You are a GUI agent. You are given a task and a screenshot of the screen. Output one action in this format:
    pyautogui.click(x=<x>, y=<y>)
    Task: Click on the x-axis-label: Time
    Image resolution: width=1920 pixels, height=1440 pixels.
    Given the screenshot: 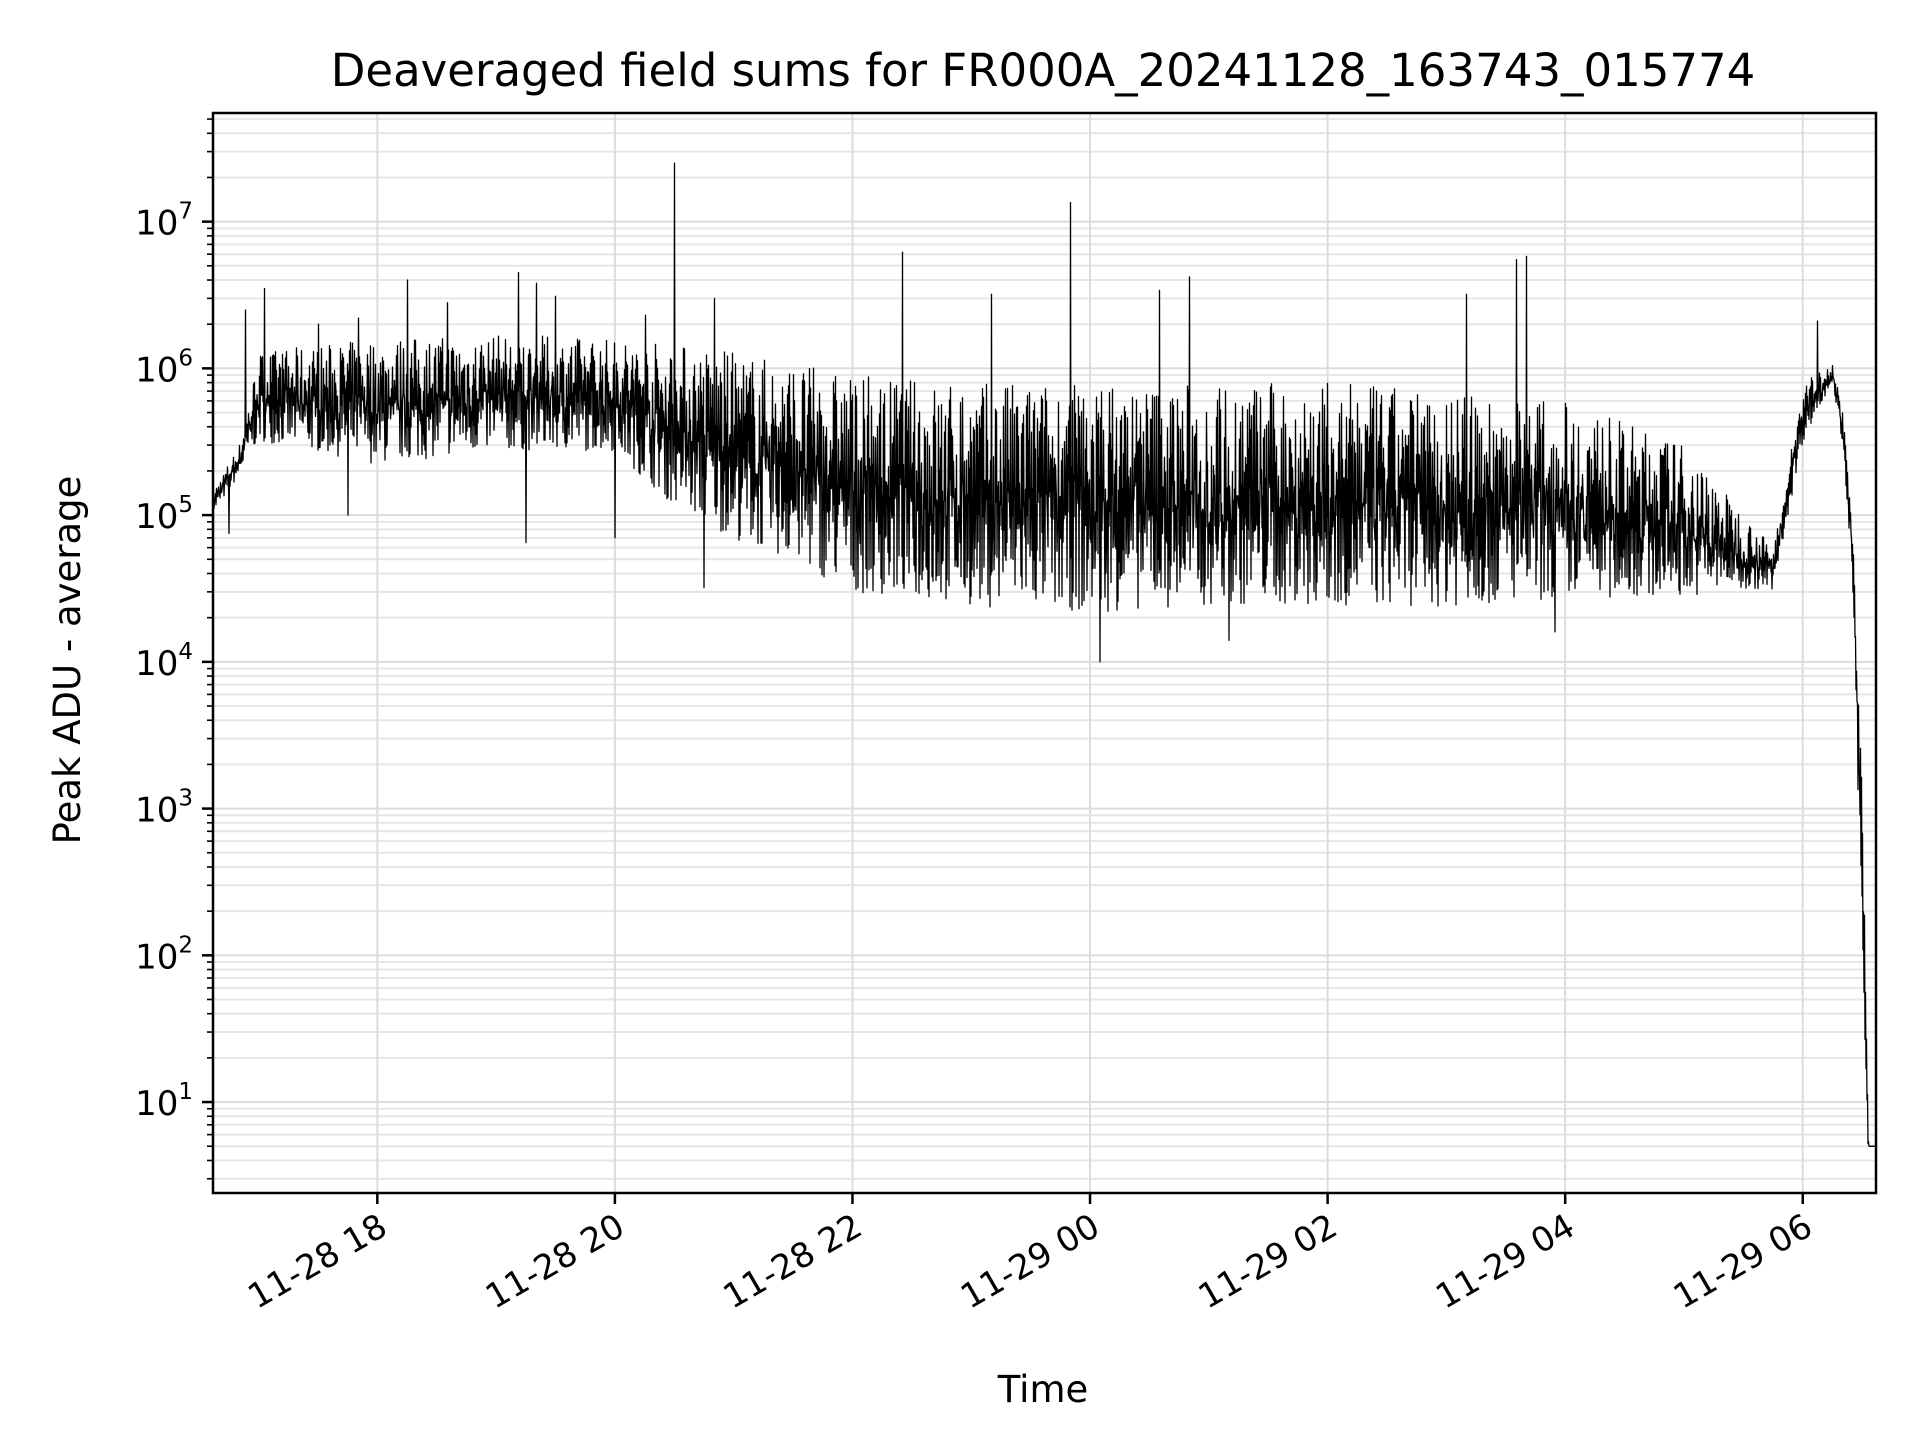 What is the action you would take?
    pyautogui.click(x=1043, y=1389)
    